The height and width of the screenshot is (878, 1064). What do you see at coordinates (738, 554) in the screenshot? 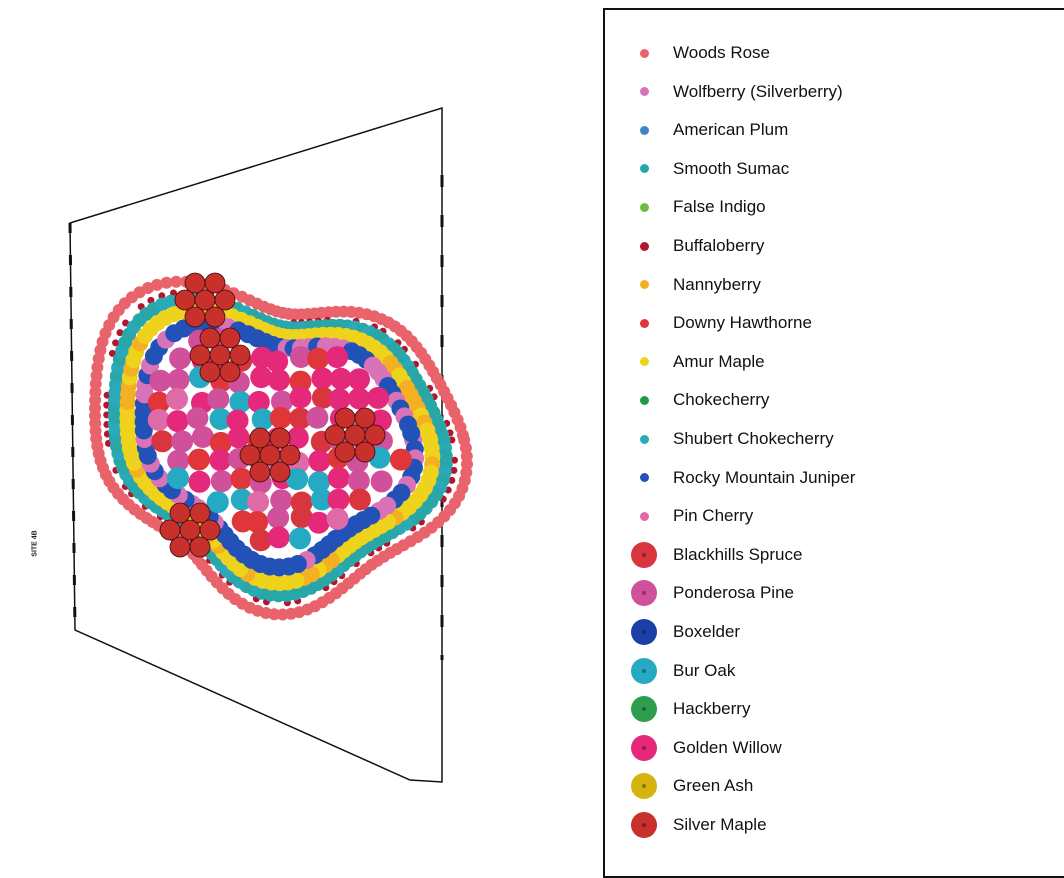
I see `legend-label: Blackhills Spruce` at bounding box center [738, 554].